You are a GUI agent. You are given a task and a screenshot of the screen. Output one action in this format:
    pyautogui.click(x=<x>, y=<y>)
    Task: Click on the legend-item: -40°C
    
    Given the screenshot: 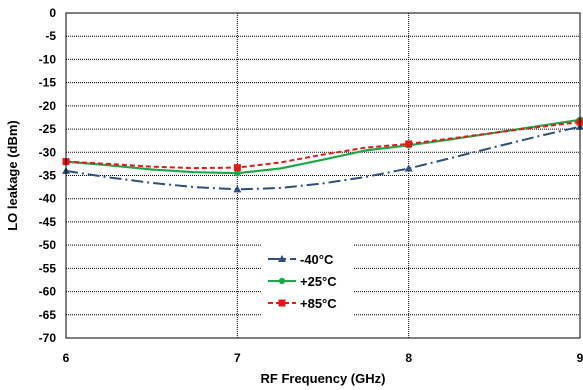 What is the action you would take?
    pyautogui.click(x=301, y=259)
    